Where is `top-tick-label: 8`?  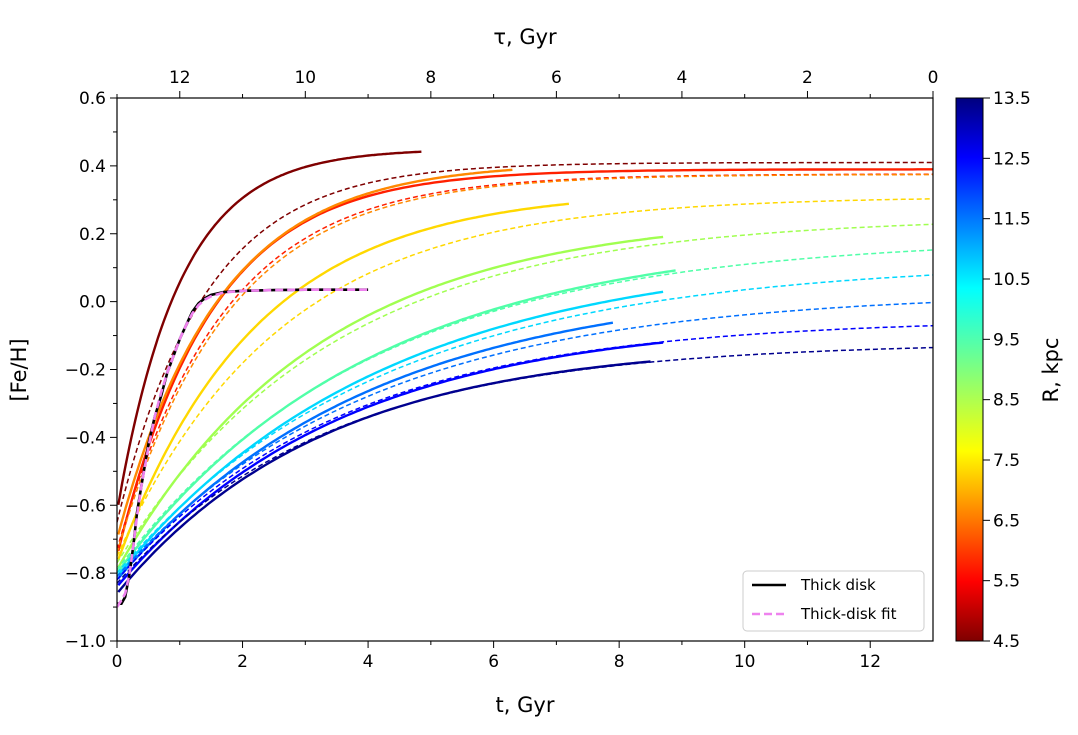
top-tick-label: 8 is located at coordinates (430, 78).